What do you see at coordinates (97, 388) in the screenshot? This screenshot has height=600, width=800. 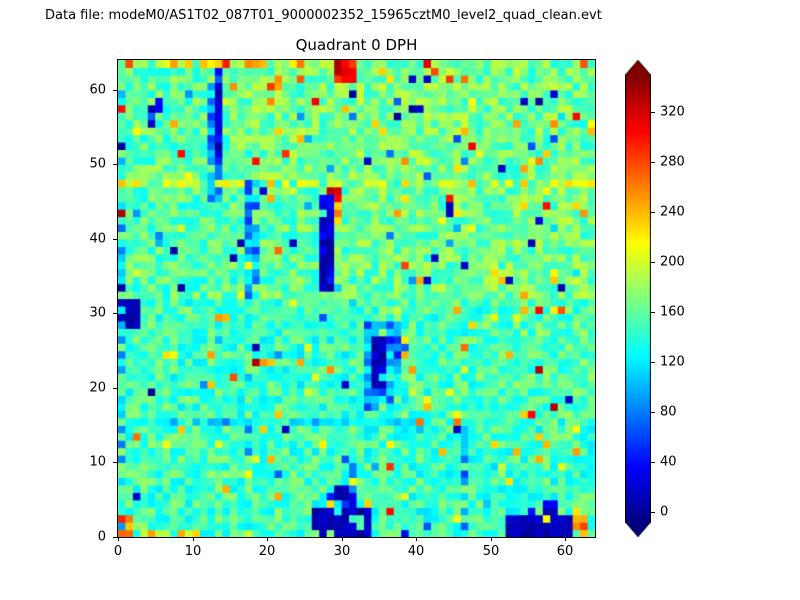 I see `y-tick-label: 20` at bounding box center [97, 388].